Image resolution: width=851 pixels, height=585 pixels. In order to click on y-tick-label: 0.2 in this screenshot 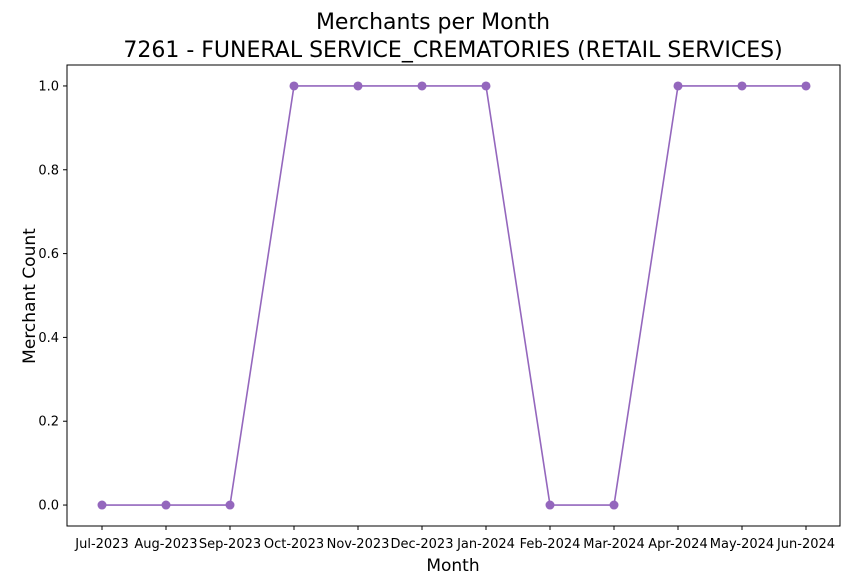, I will do `click(48, 422)`.